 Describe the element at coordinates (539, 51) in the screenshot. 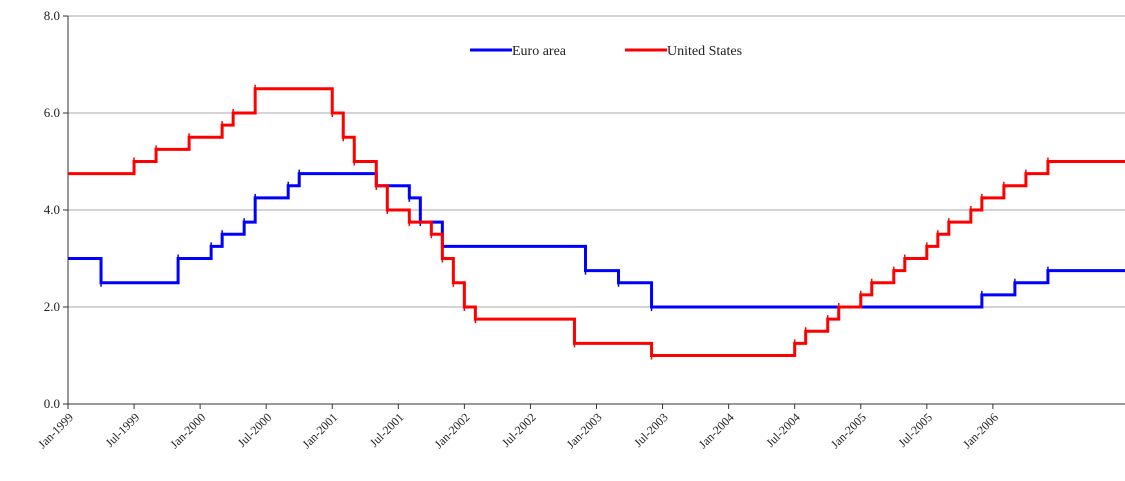

I see `legend-label-0: Euro area` at that location.